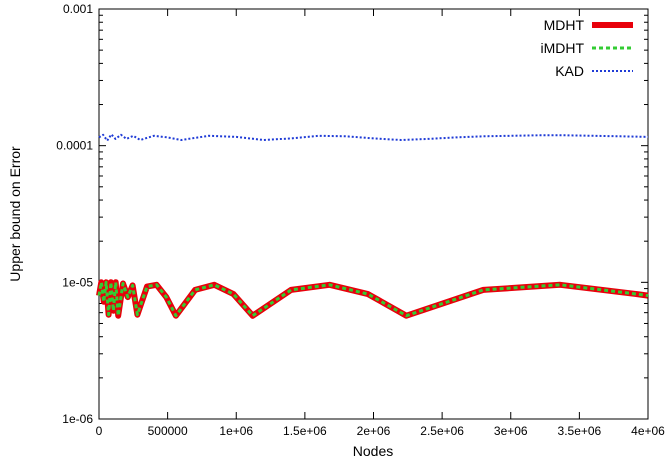 This screenshot has height=464, width=668. I want to click on x-tick-label: 3e+06, so click(511, 431).